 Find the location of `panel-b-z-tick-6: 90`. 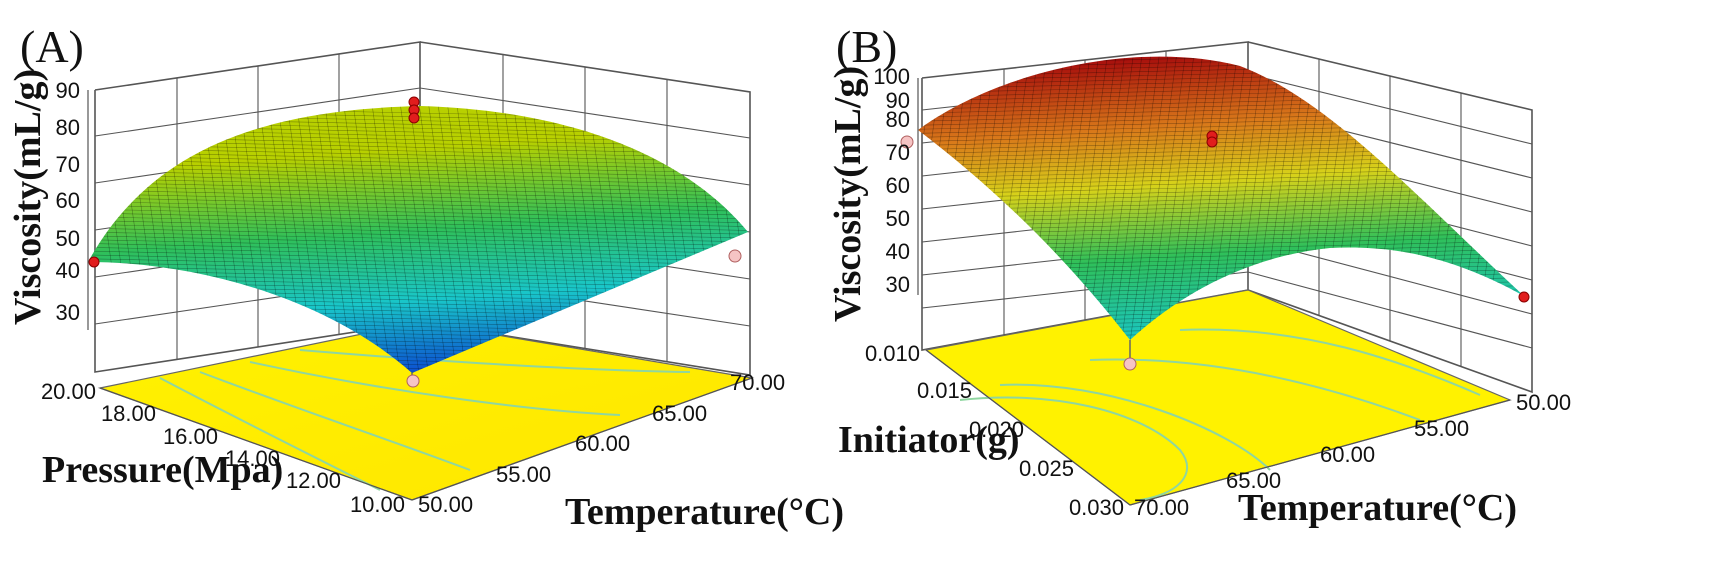

panel-b-z-tick-6: 90 is located at coordinates (898, 100).